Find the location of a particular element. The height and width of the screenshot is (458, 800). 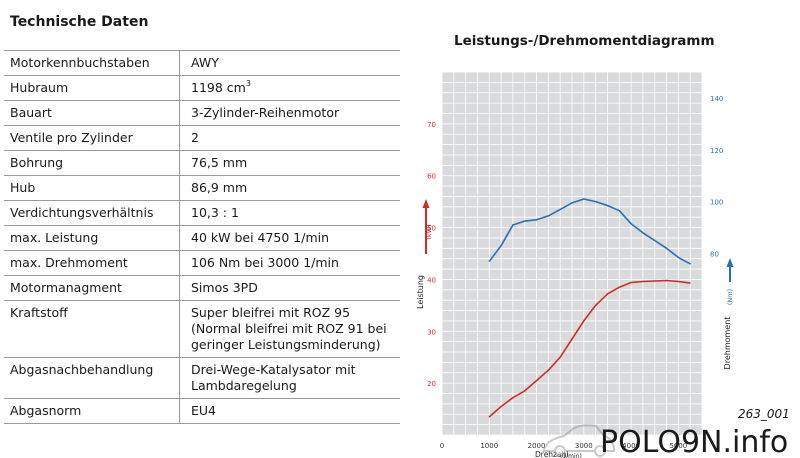

section-title: Technische Daten is located at coordinates (79, 22).